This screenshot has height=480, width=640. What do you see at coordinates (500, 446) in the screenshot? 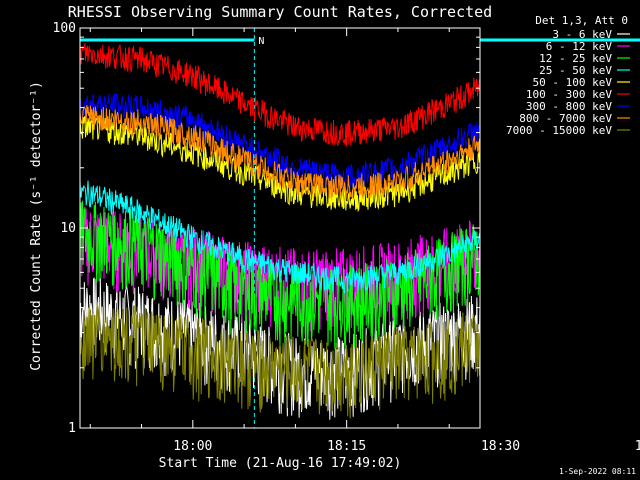
I see `x-tick-label: 18:30` at bounding box center [500, 446].